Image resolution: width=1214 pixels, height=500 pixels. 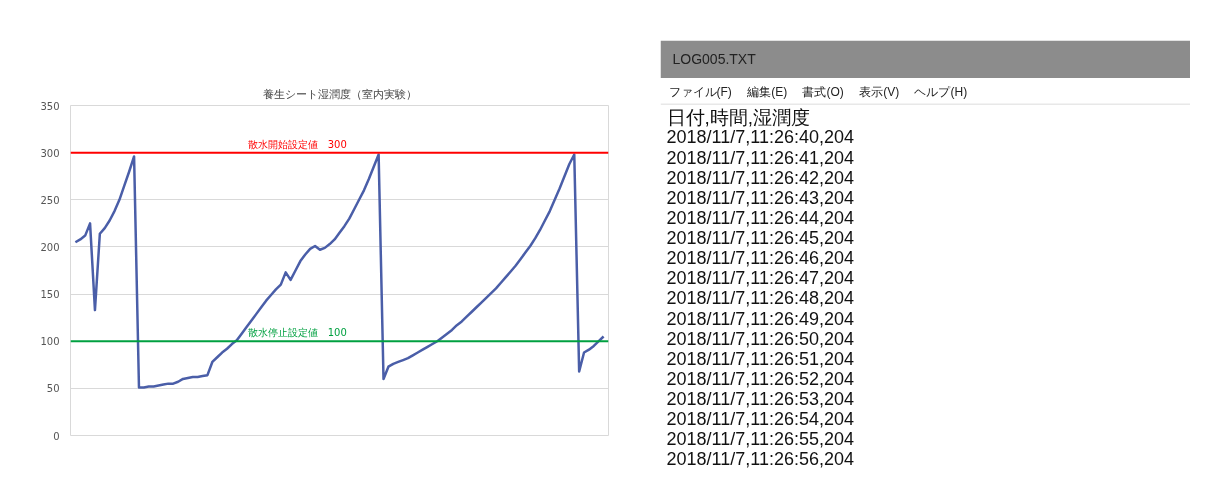 What do you see at coordinates (760, 258) in the screenshot?
I see `text: 2018/11/7,11:26:46,204` at bounding box center [760, 258].